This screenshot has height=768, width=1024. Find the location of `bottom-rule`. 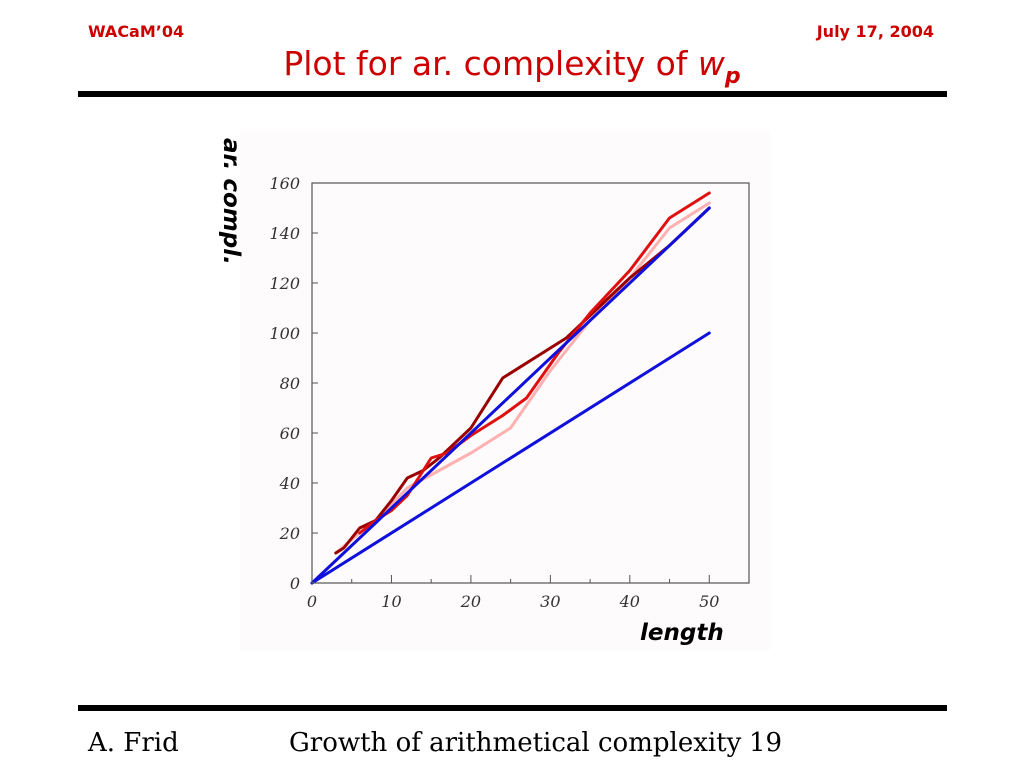

bottom-rule is located at coordinates (512, 708).